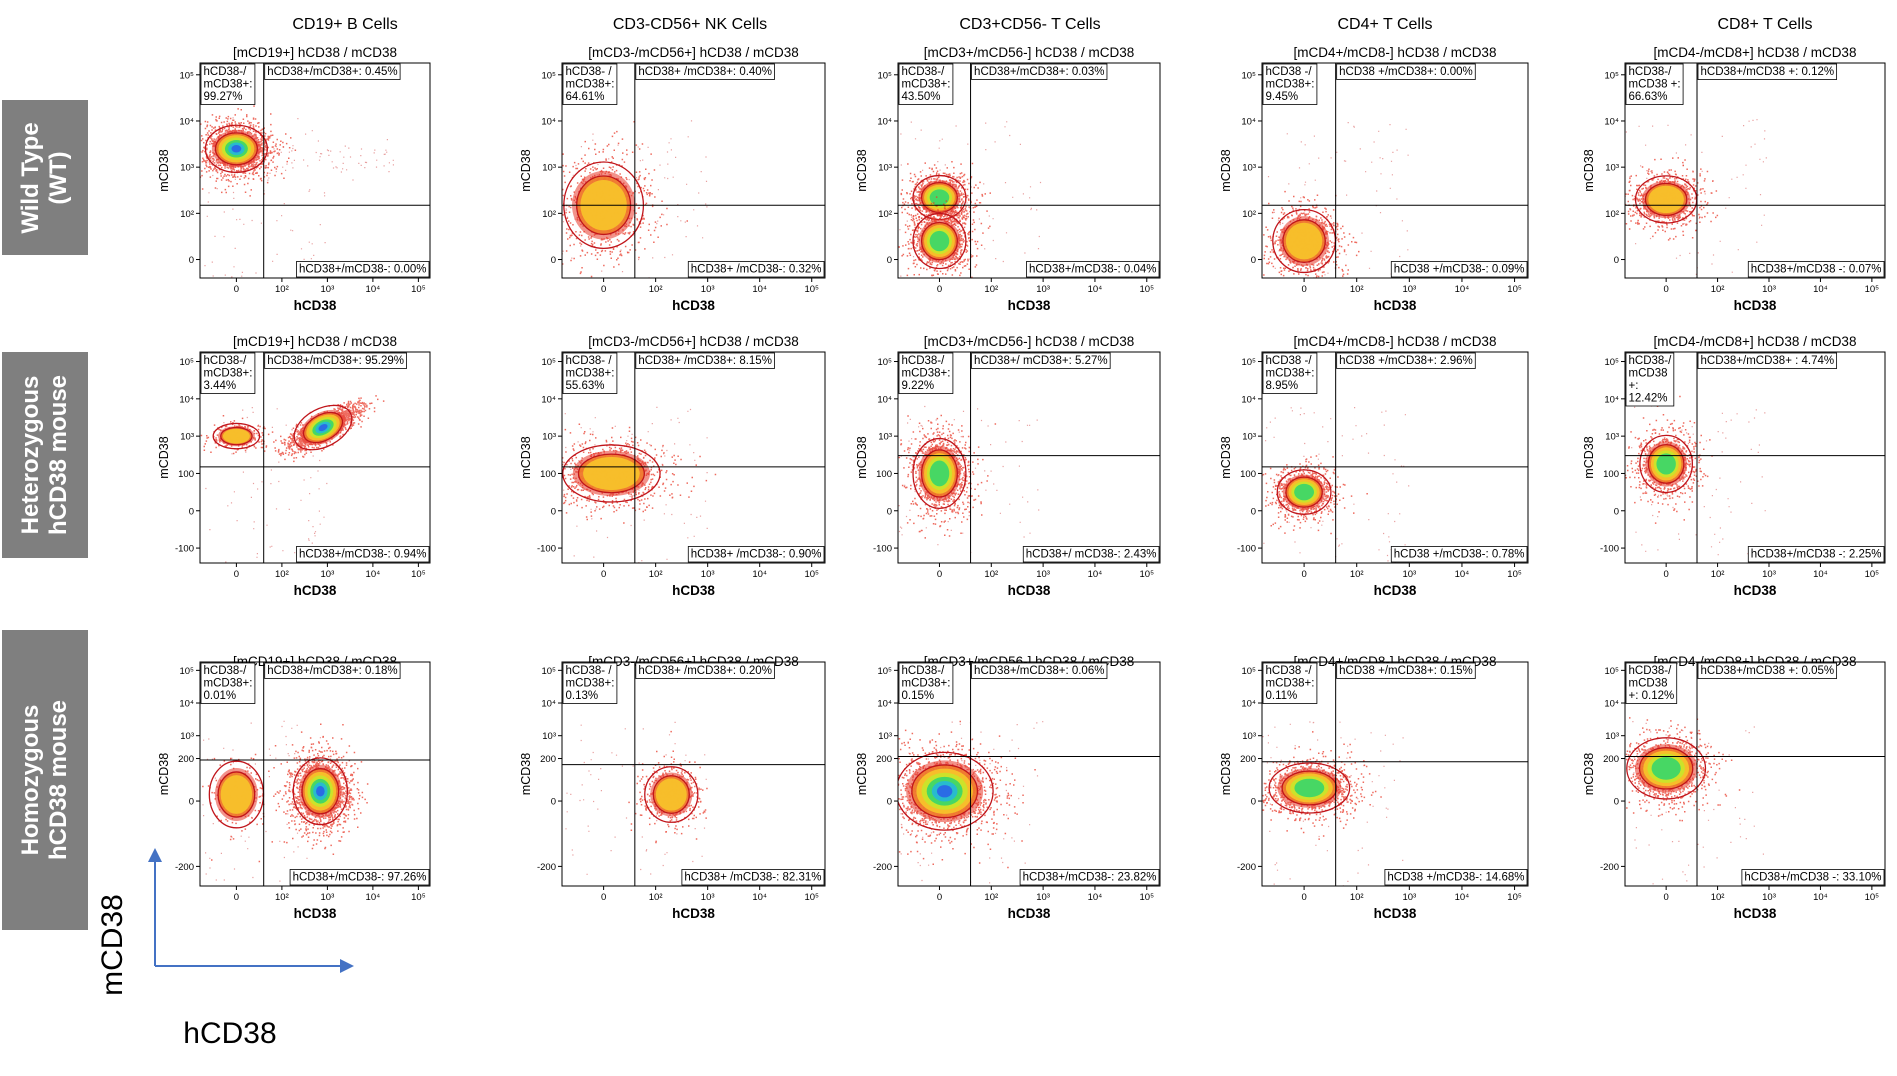  Describe the element at coordinates (1248, 759) in the screenshot. I see `y-tick-label: 200` at that location.